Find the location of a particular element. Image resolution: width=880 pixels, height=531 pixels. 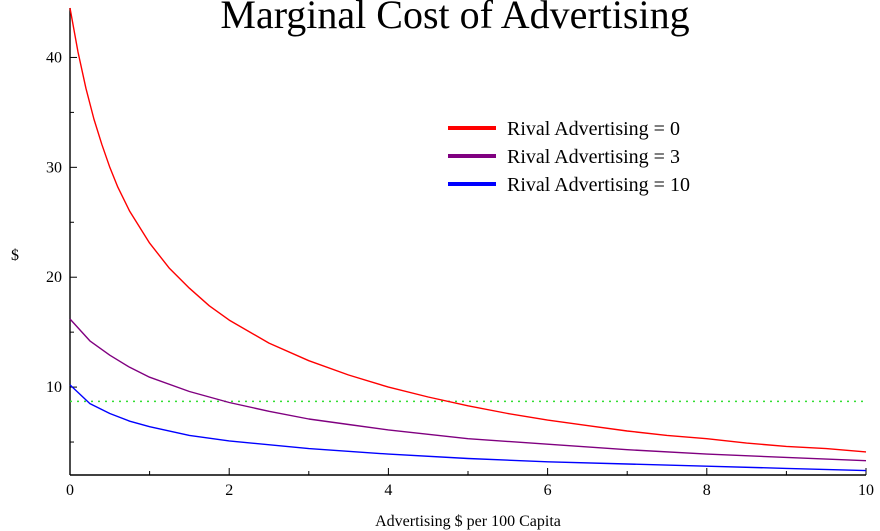

x-tick-label: 6 is located at coordinates (548, 490).